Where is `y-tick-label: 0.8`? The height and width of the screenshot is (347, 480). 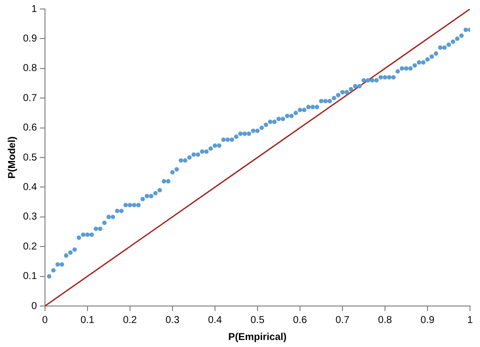
y-tick-label: 0.8 is located at coordinates (30, 68).